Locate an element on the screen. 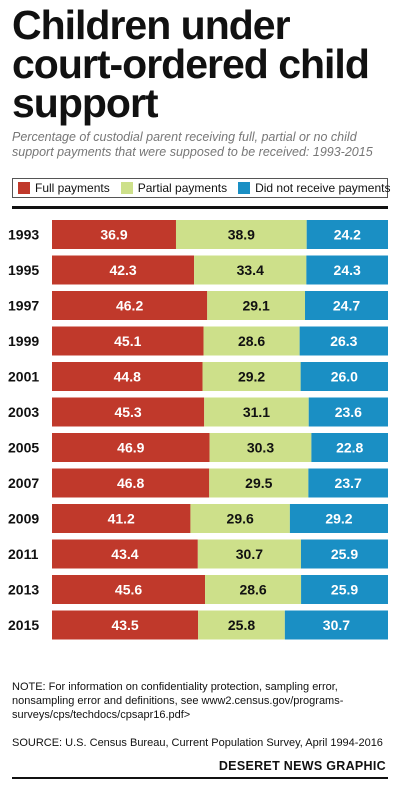  data-label-none-2005: 22.8 is located at coordinates (349, 448).